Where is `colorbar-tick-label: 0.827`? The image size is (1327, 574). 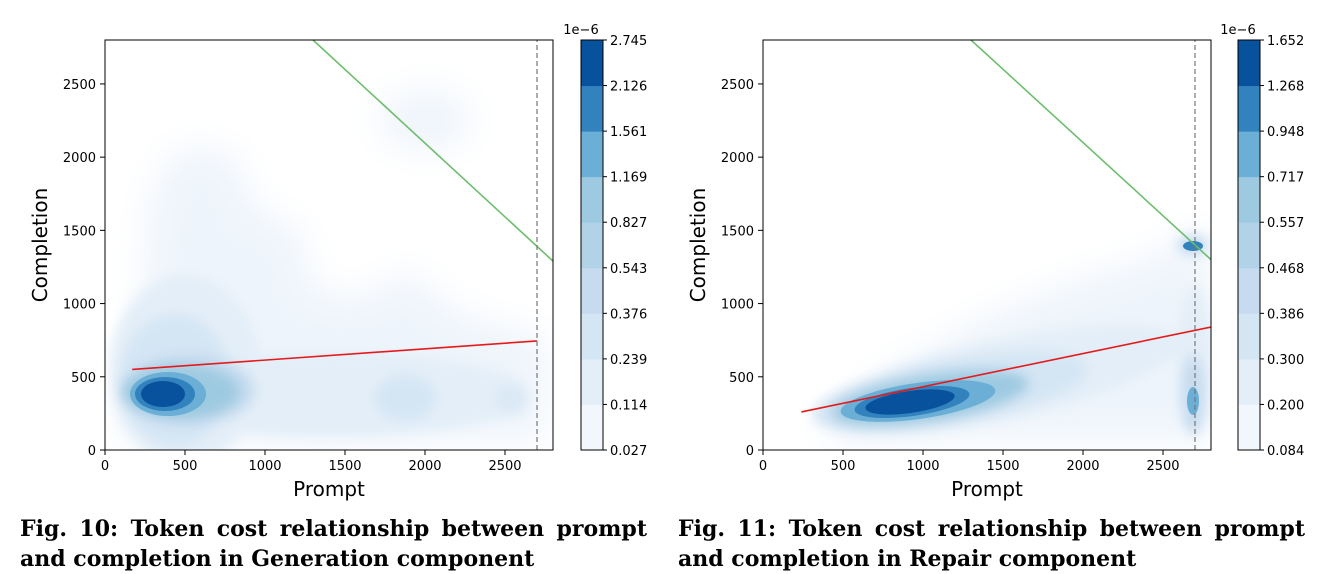
colorbar-tick-label: 0.827 is located at coordinates (628, 223).